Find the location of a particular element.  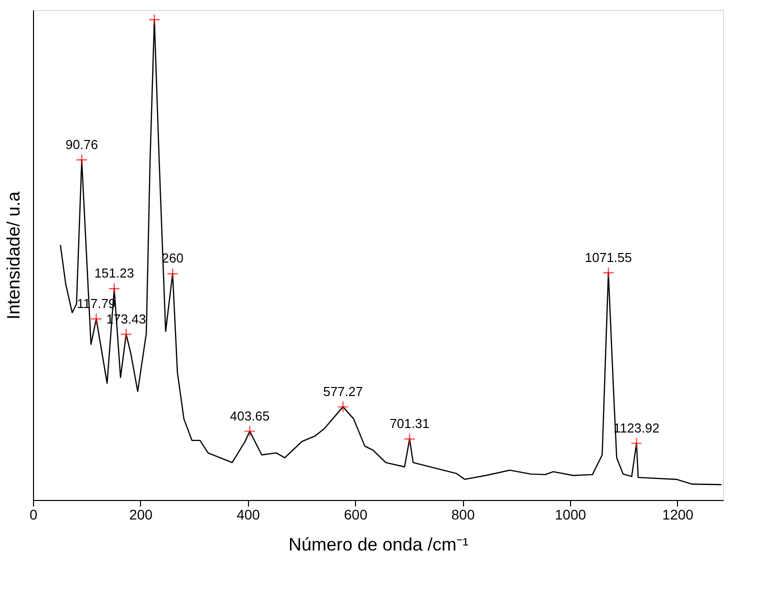

y-axis-title: Intensidade/ u.a is located at coordinates (14, 255).